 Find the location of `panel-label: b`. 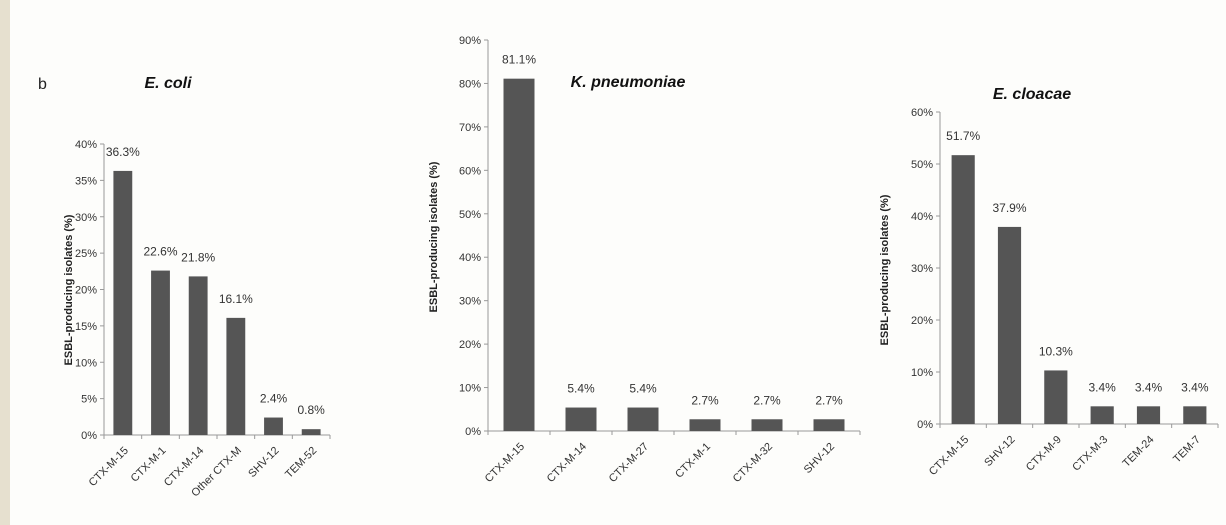

panel-label: b is located at coordinates (42, 84).